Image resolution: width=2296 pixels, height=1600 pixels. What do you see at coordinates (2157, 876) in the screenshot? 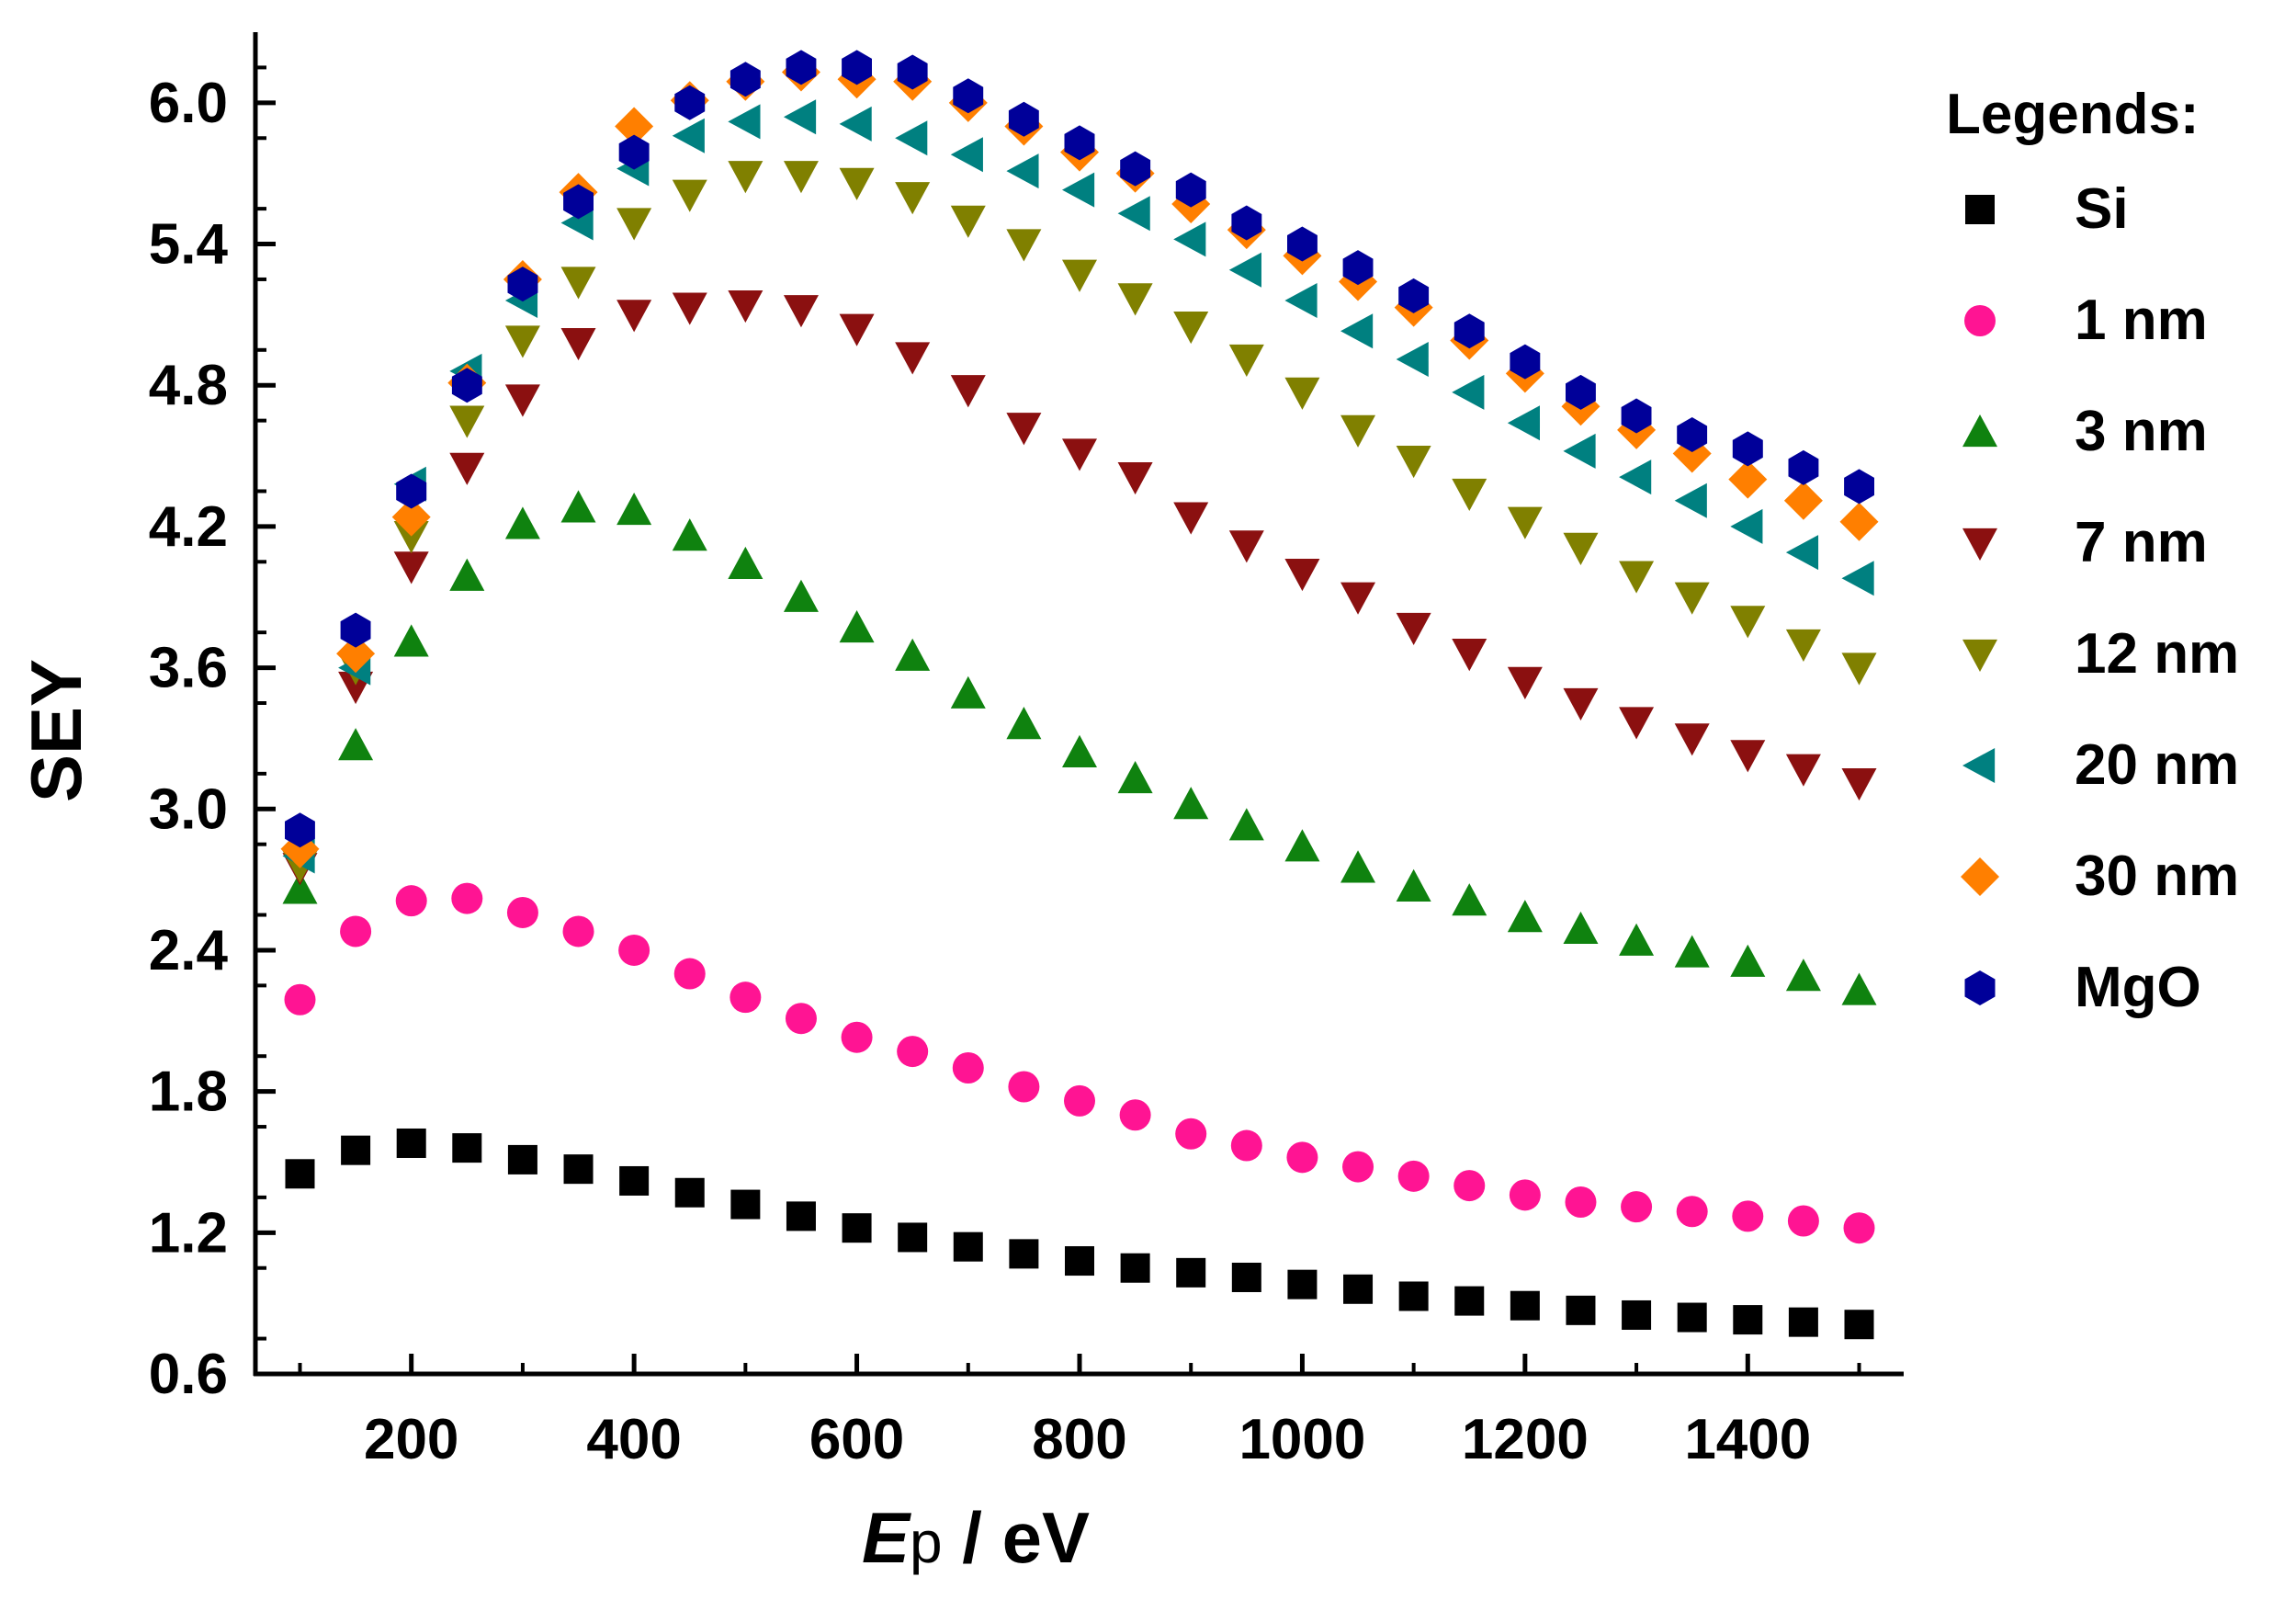
I see `legend-label-30-nm: 30 nm` at bounding box center [2157, 876].